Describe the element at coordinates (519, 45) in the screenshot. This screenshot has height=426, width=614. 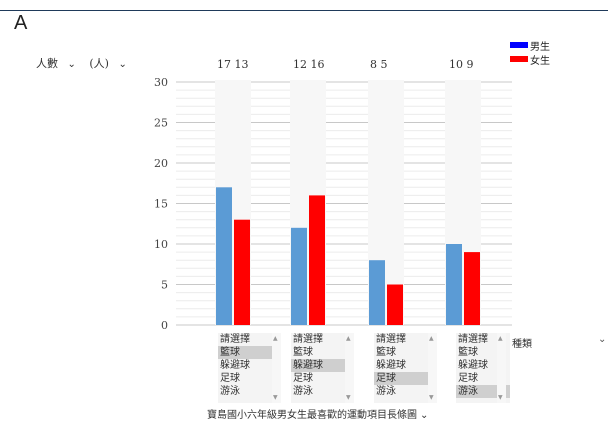
I see `legend-swatch-boys` at that location.